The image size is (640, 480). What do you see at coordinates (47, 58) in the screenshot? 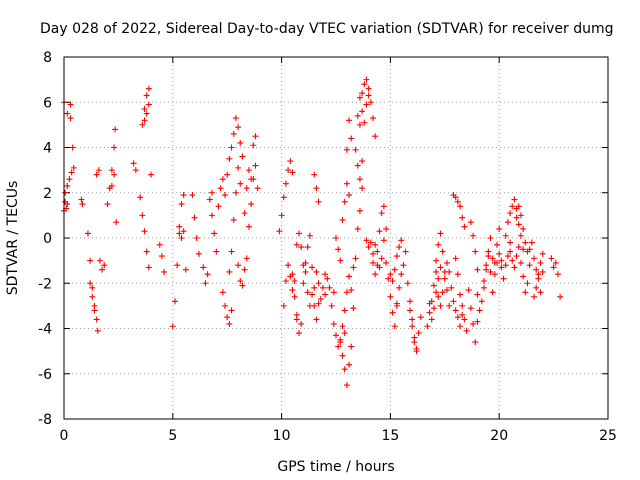
I see `y-tick-label: 8` at bounding box center [47, 58].